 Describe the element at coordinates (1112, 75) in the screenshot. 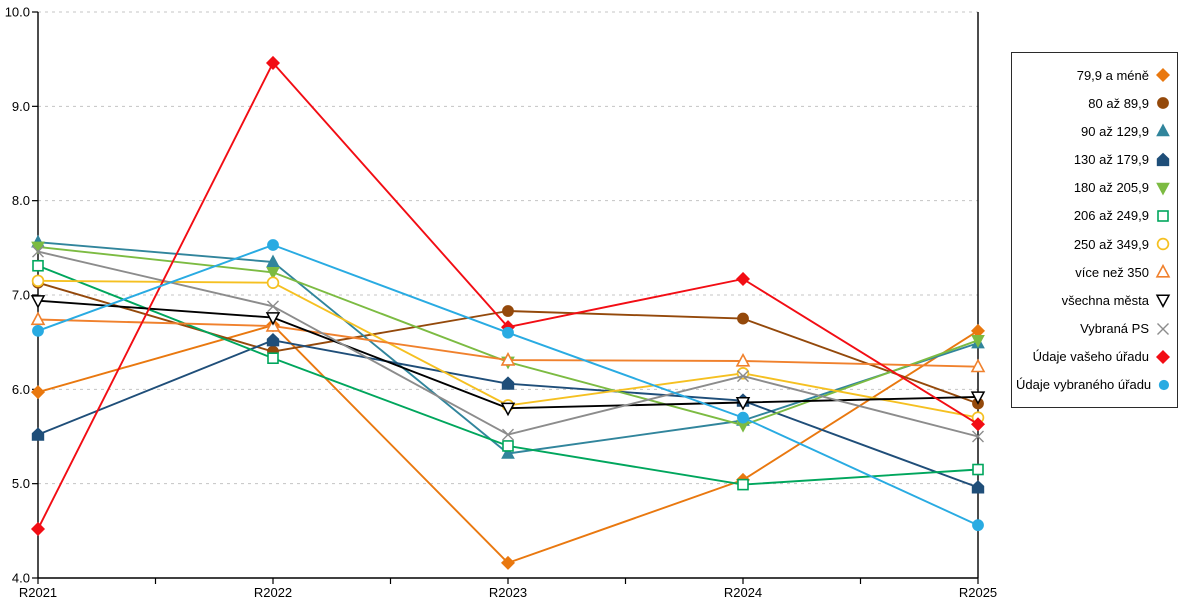

I see `legend-label: 79,9 a méně` at that location.